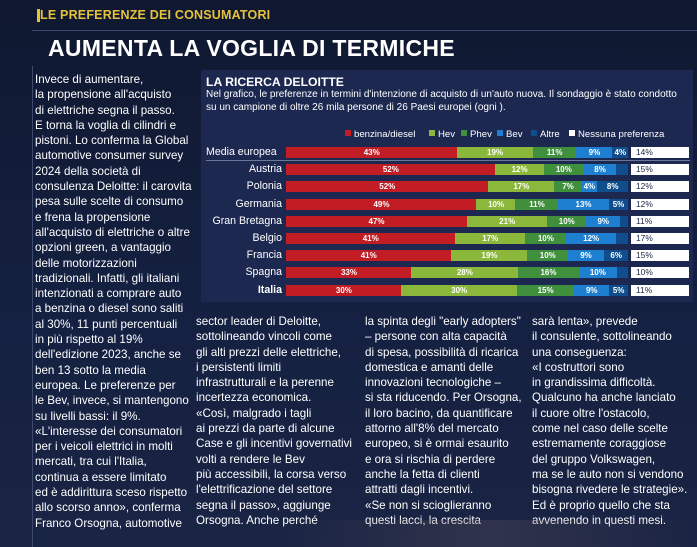 This screenshot has width=697, height=547. I want to click on rubric-marker, so click(38, 15).